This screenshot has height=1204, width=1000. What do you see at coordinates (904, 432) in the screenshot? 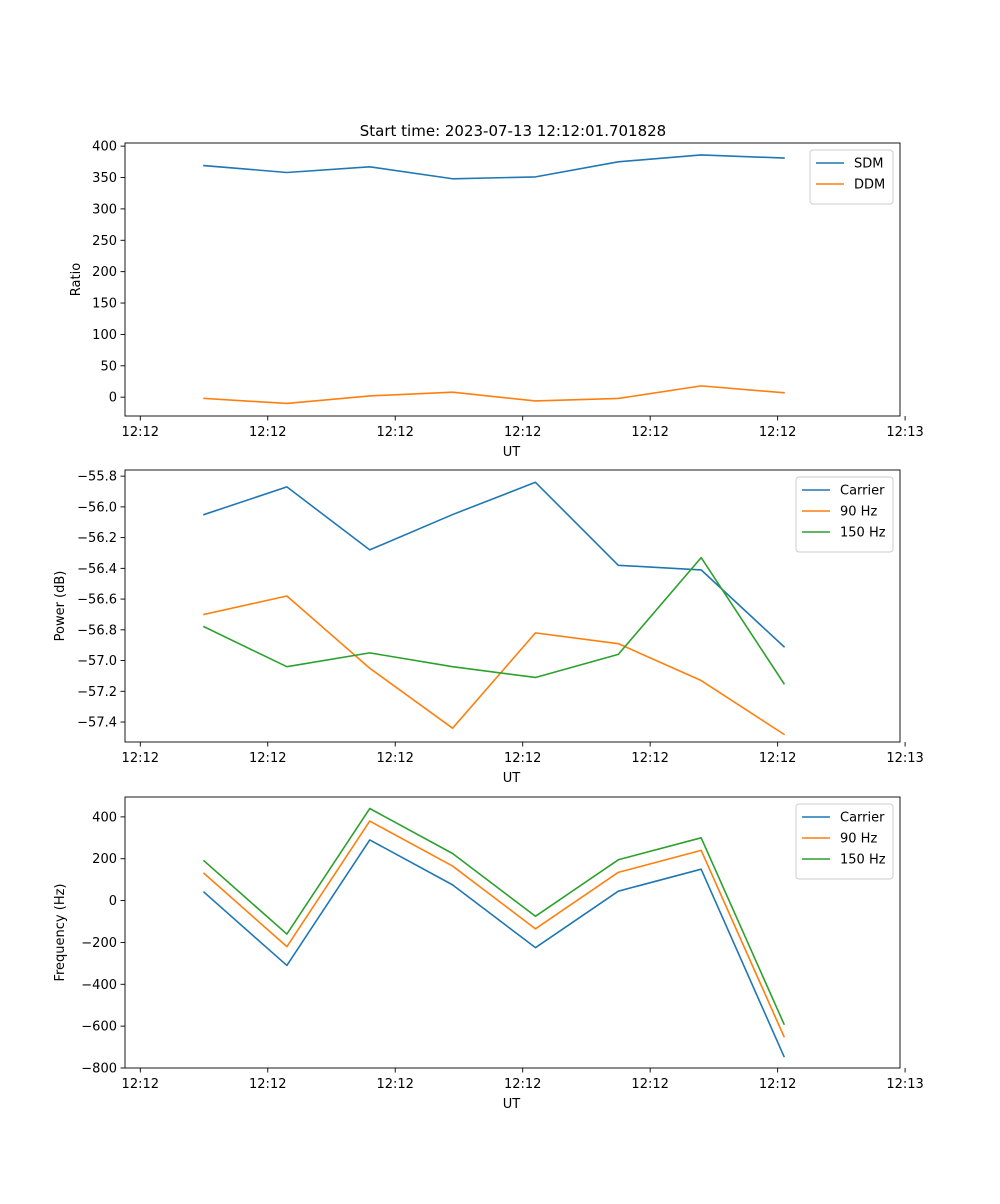
I see `ratio-x-tick-label: 12:13` at bounding box center [904, 432].